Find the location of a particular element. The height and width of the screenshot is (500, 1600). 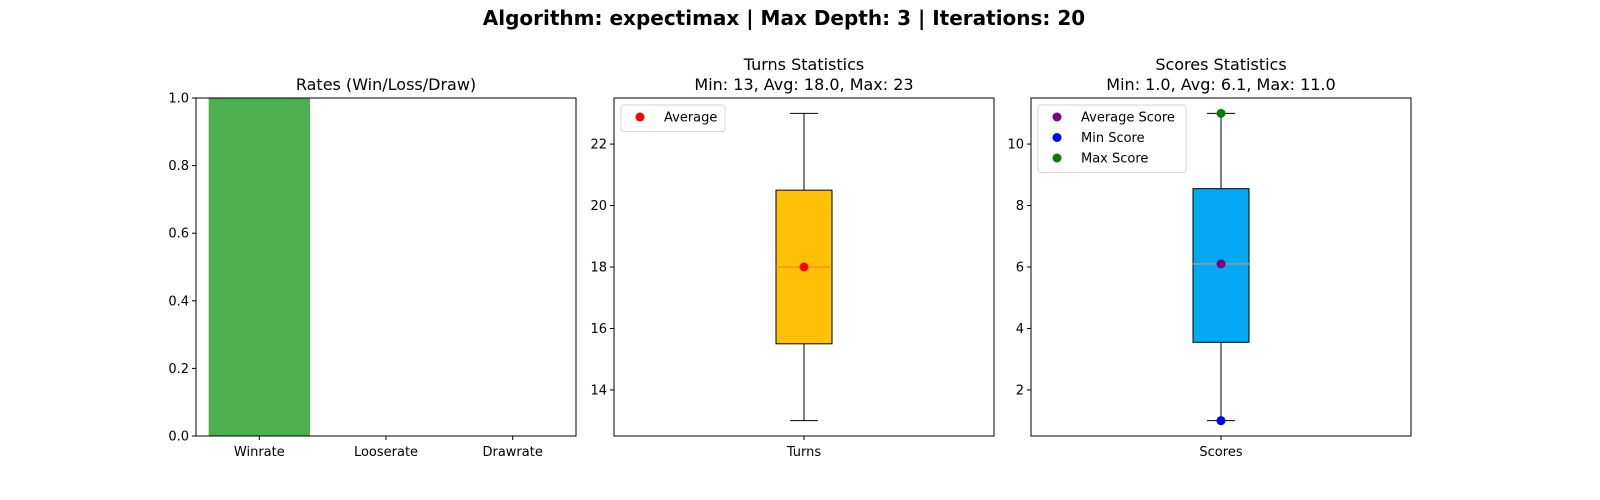

turns-legend: Average is located at coordinates (673, 118).